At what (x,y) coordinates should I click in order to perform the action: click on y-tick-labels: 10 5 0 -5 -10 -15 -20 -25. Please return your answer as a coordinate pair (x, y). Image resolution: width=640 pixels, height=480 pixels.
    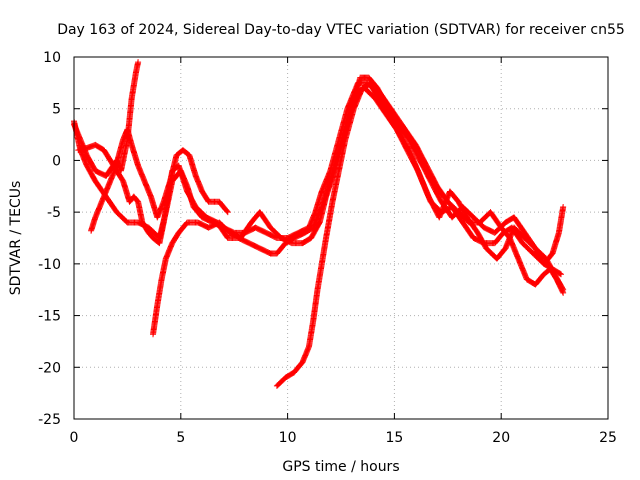
    Looking at the image, I should click on (49, 239).